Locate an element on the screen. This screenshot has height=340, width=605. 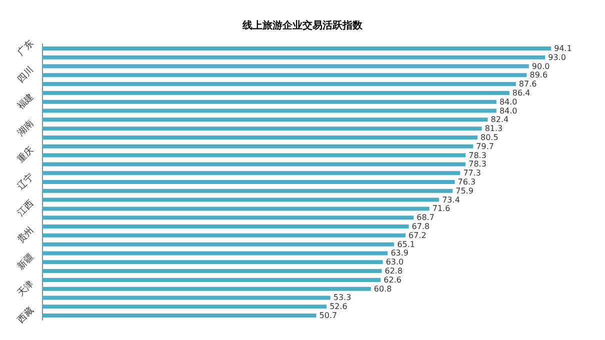
y-tick-label: 江西 is located at coordinates (25, 208).